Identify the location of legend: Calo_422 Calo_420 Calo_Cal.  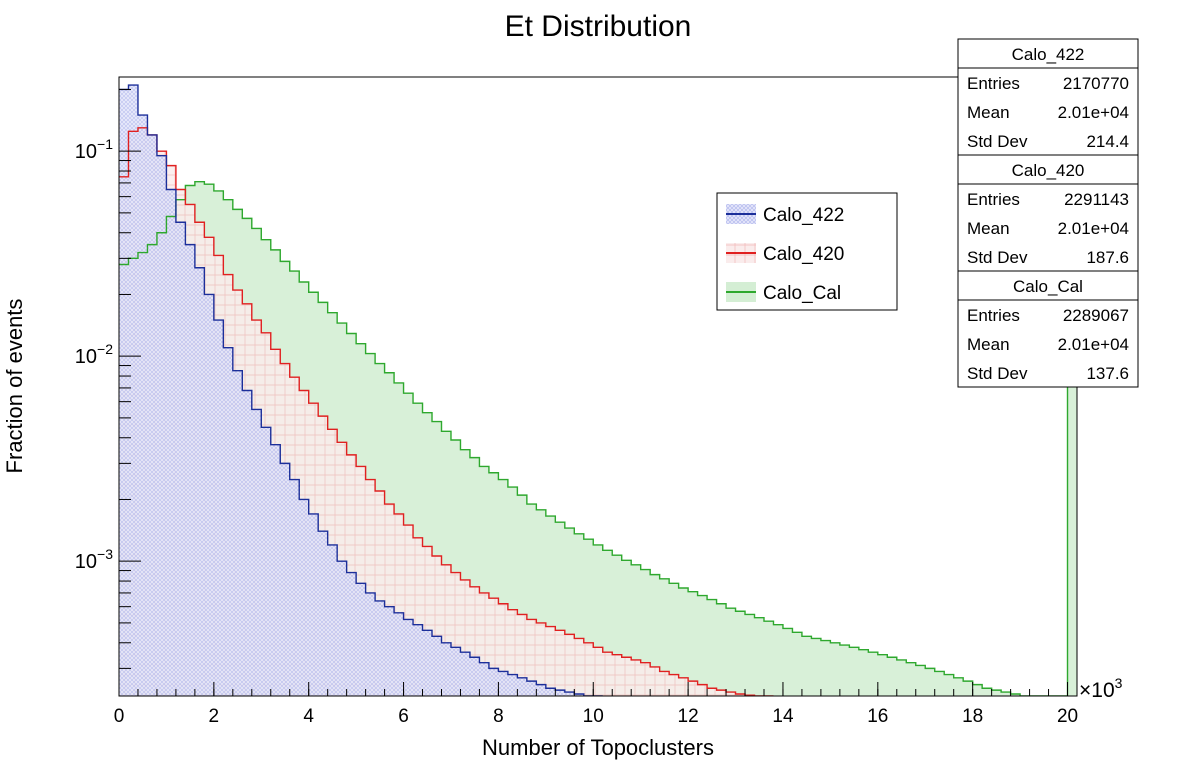
(807, 251).